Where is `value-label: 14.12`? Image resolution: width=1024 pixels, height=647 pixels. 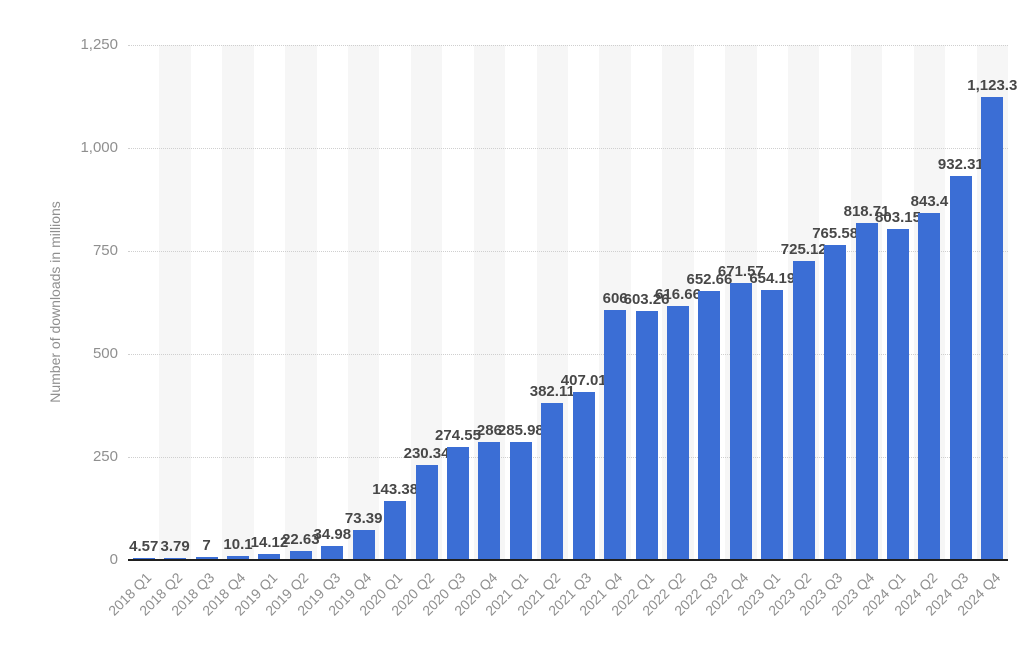
value-label: 14.12 is located at coordinates (269, 543).